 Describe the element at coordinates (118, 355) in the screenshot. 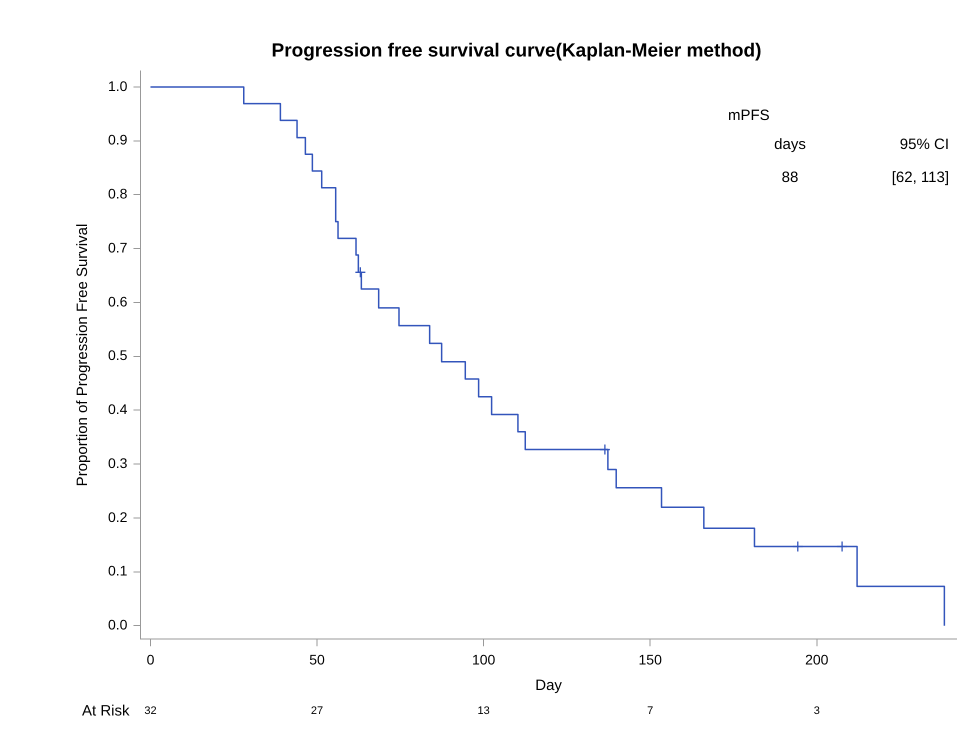

I see `y-tick-label: 0.5` at that location.